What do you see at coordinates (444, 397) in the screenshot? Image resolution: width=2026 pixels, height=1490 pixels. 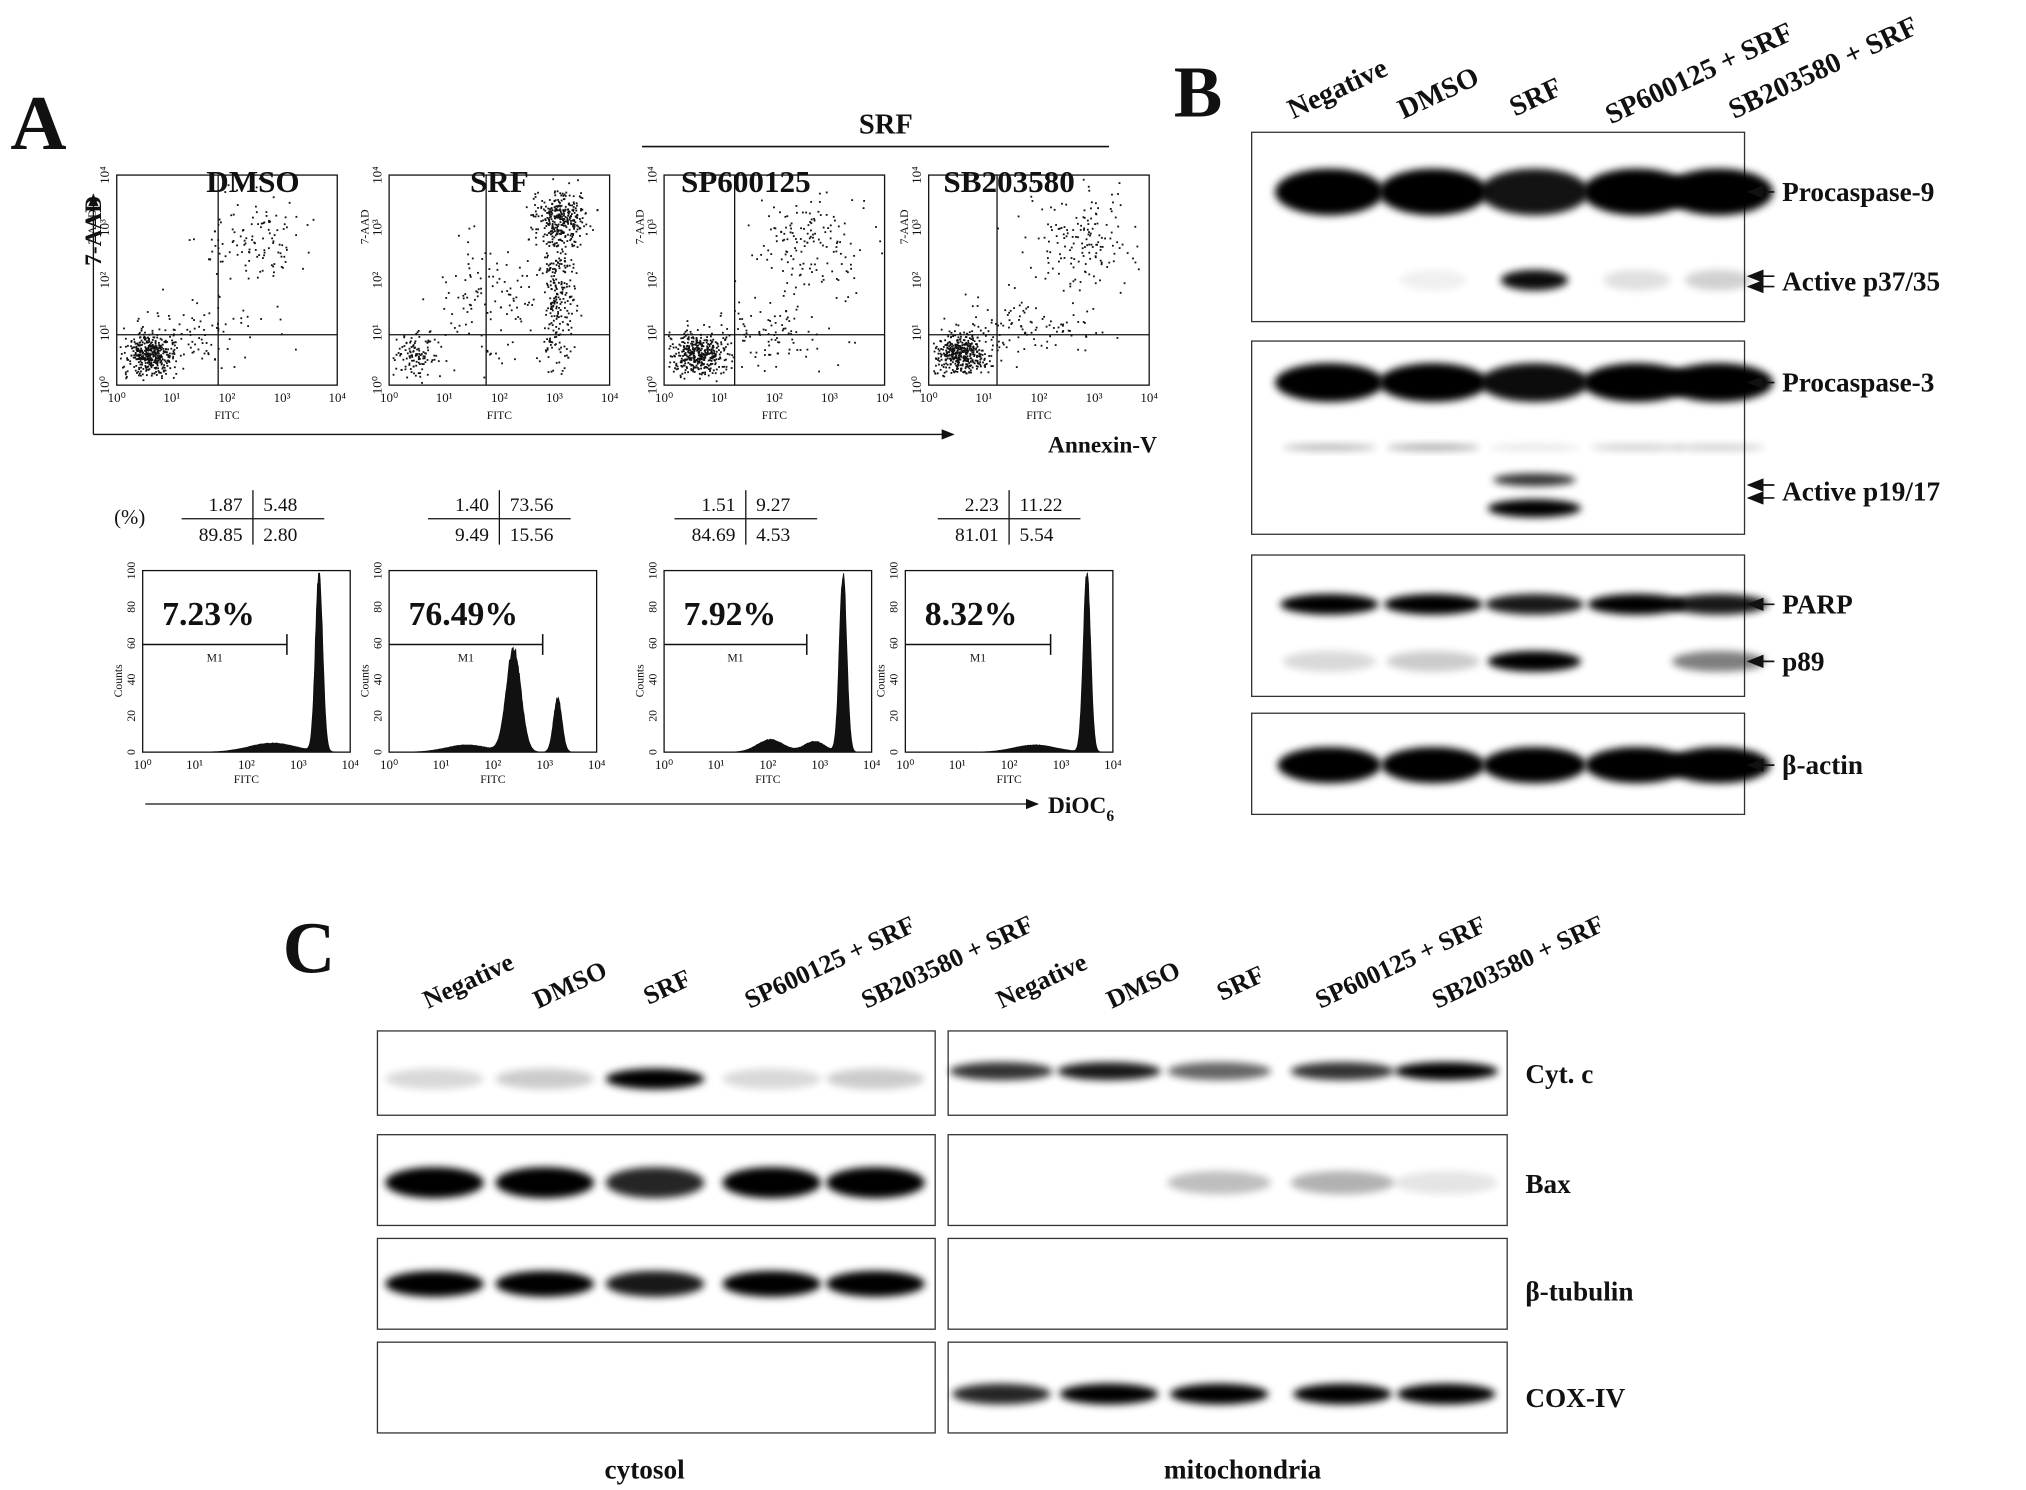 I see `x-tick-label: 10¹` at bounding box center [444, 397].